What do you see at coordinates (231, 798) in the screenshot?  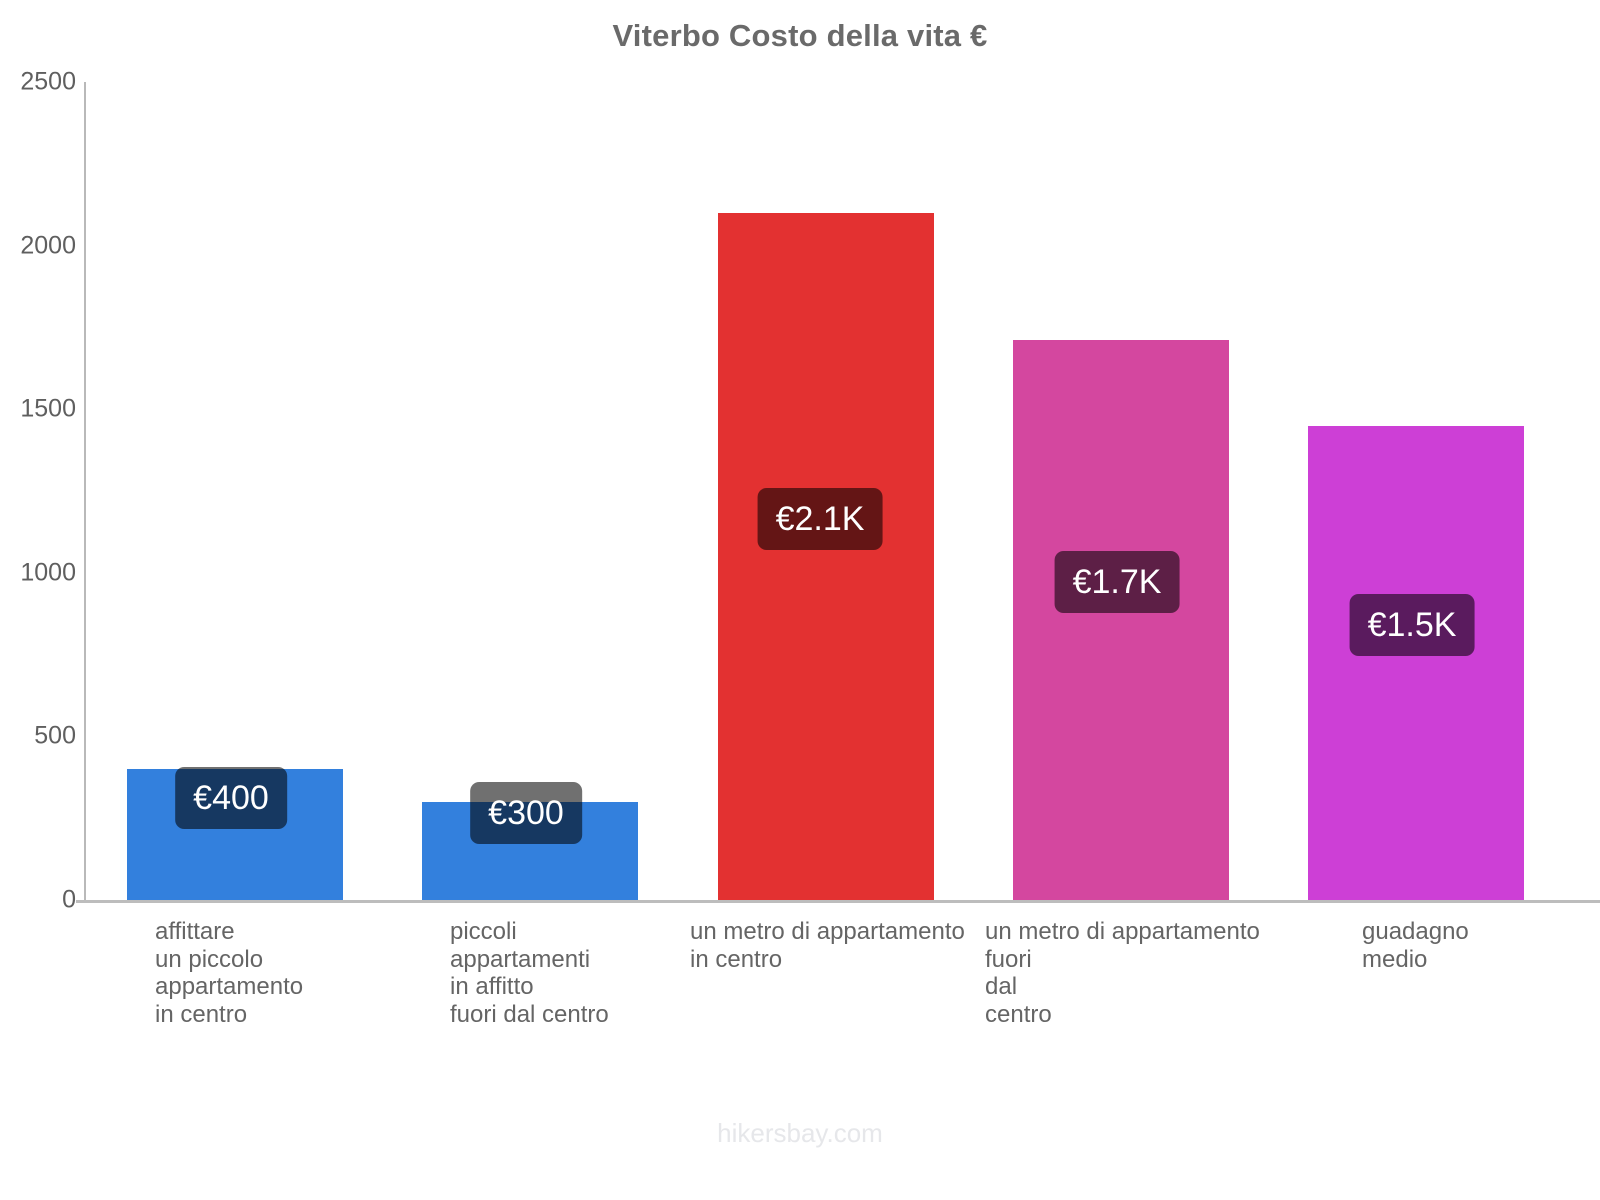 I see `bar-value-label: €400` at bounding box center [231, 798].